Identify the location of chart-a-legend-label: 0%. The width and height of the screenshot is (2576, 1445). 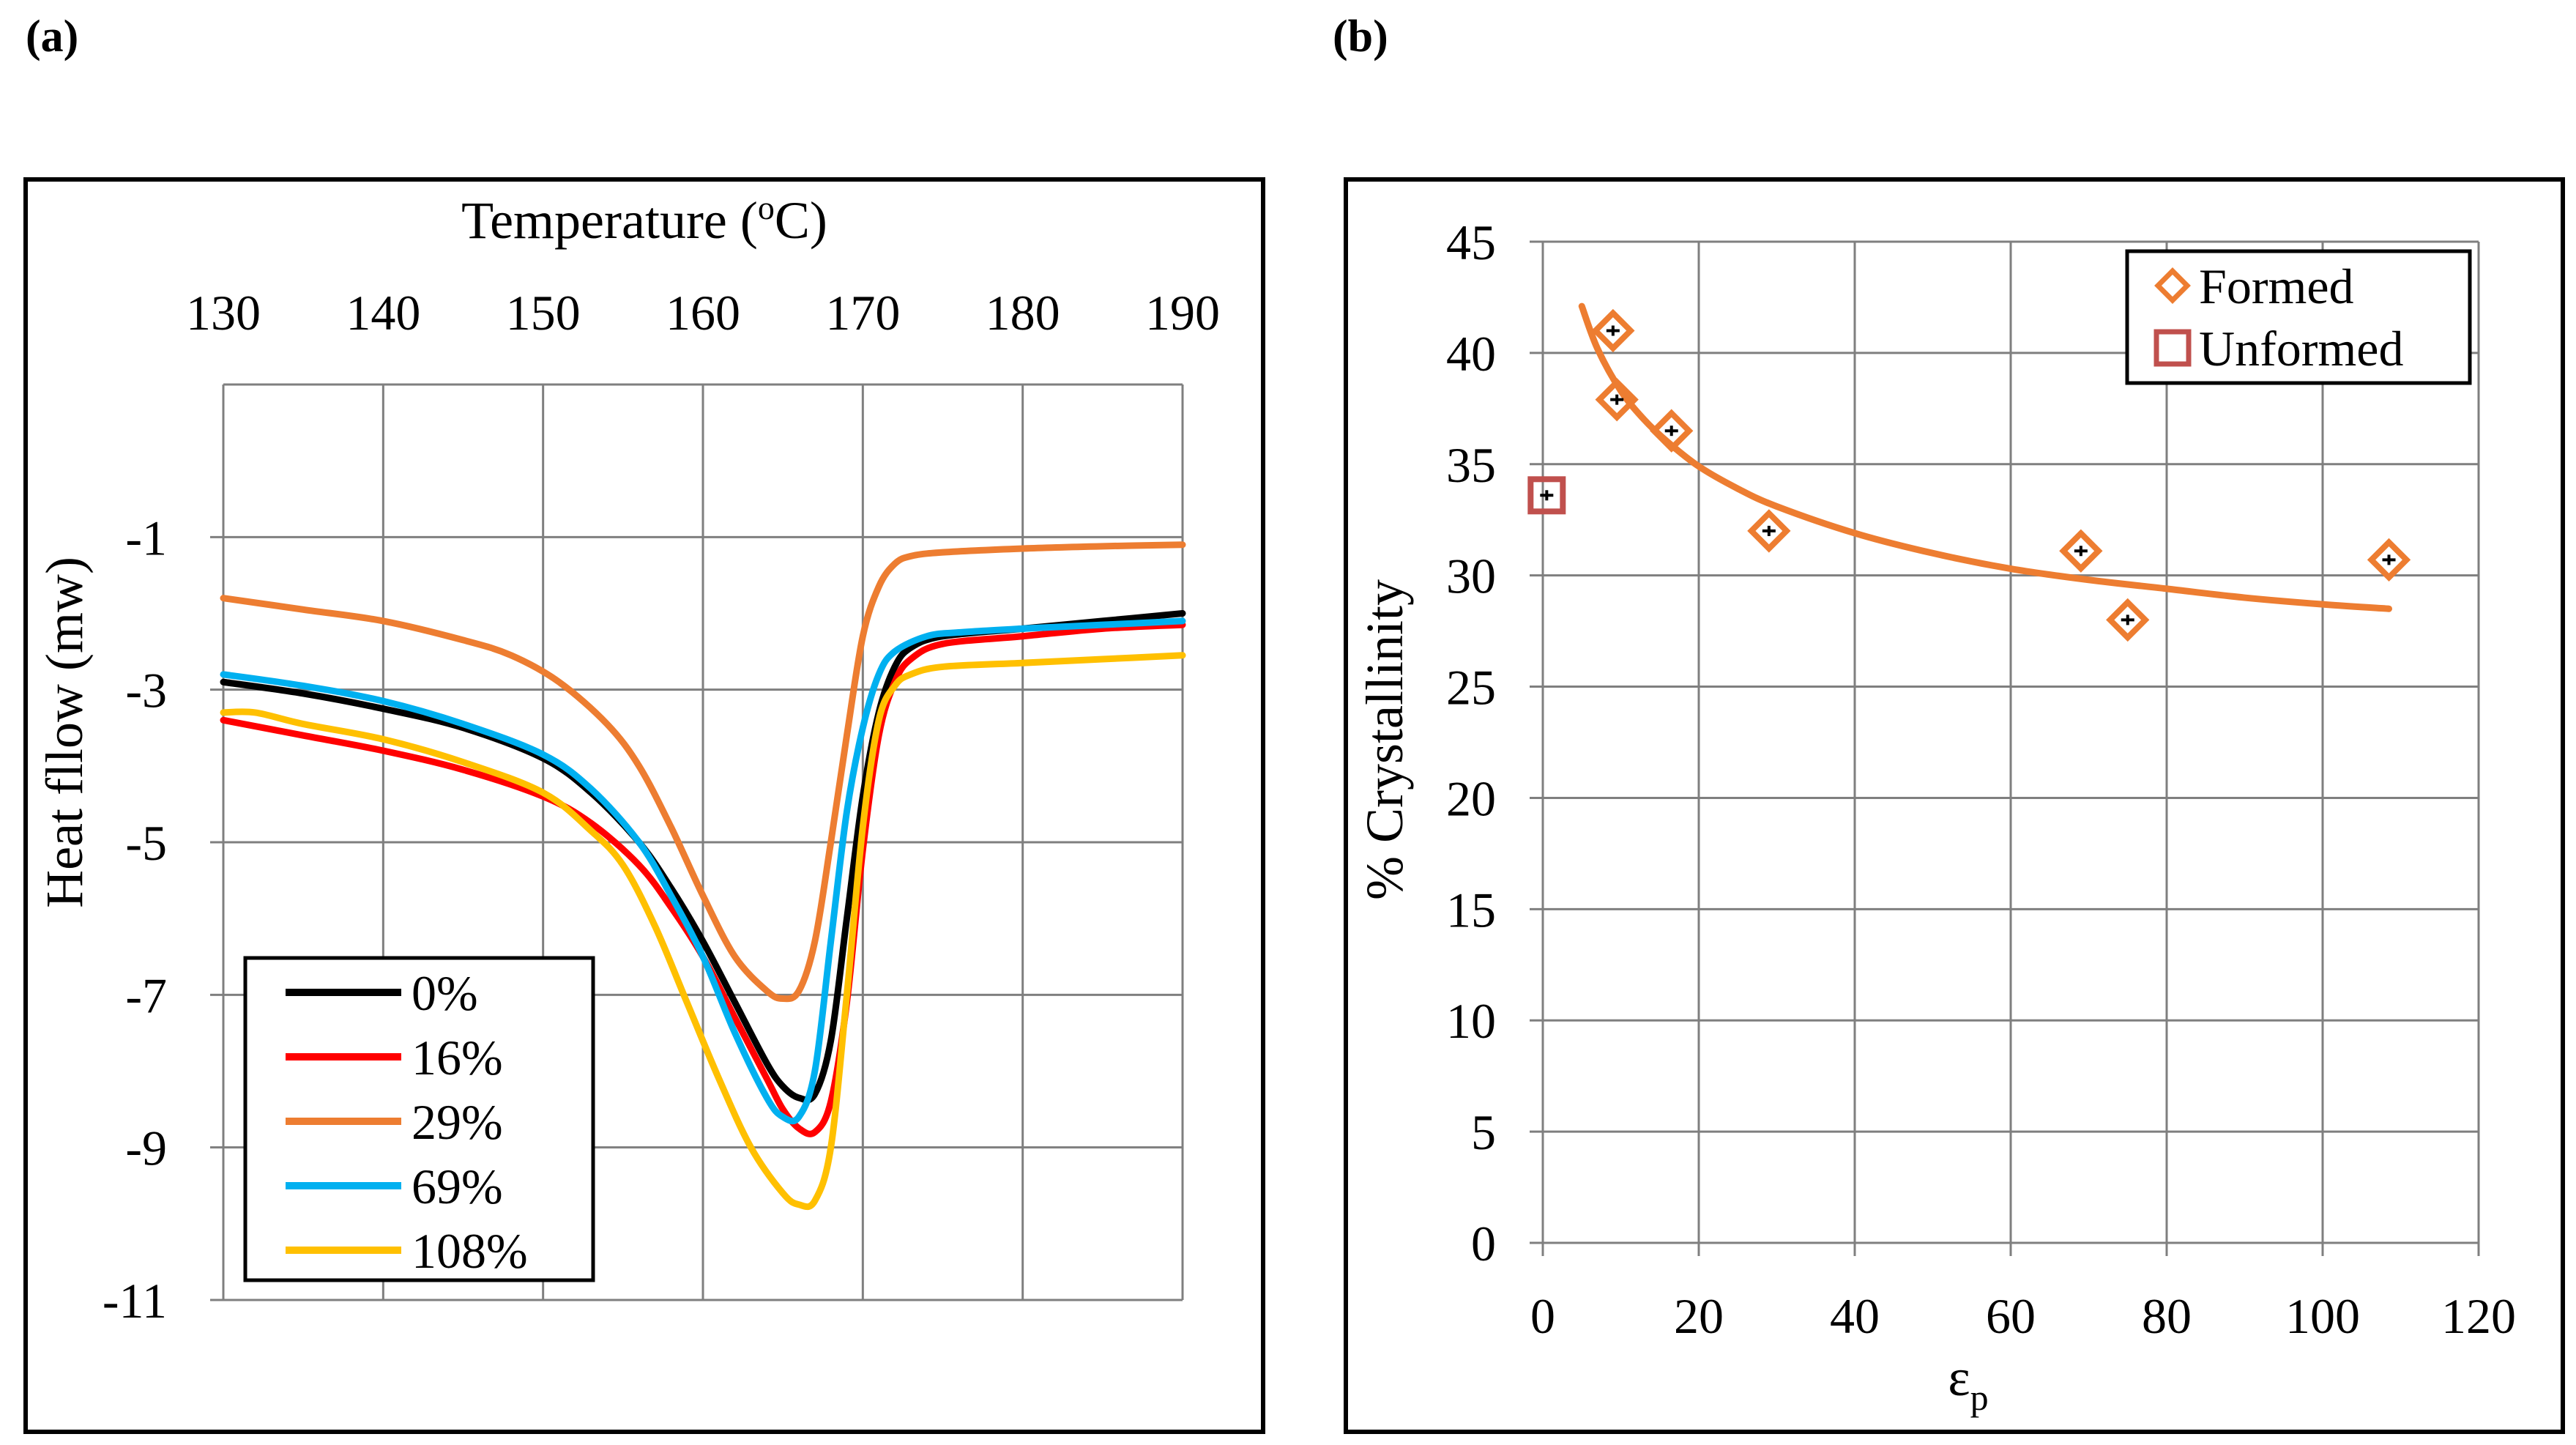
(445, 993).